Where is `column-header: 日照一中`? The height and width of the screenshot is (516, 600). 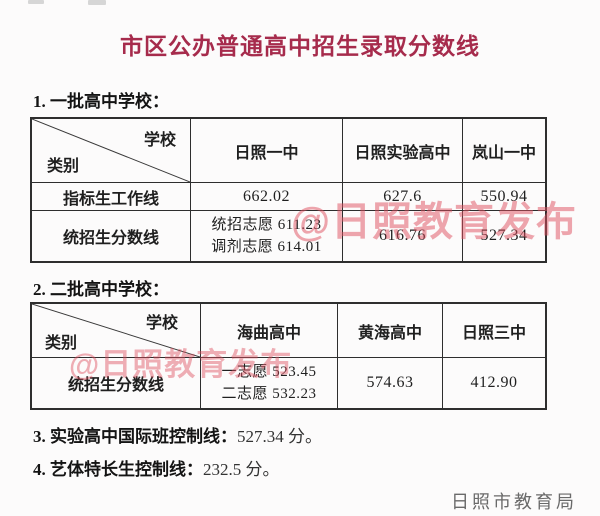 column-header: 日照一中 is located at coordinates (266, 150).